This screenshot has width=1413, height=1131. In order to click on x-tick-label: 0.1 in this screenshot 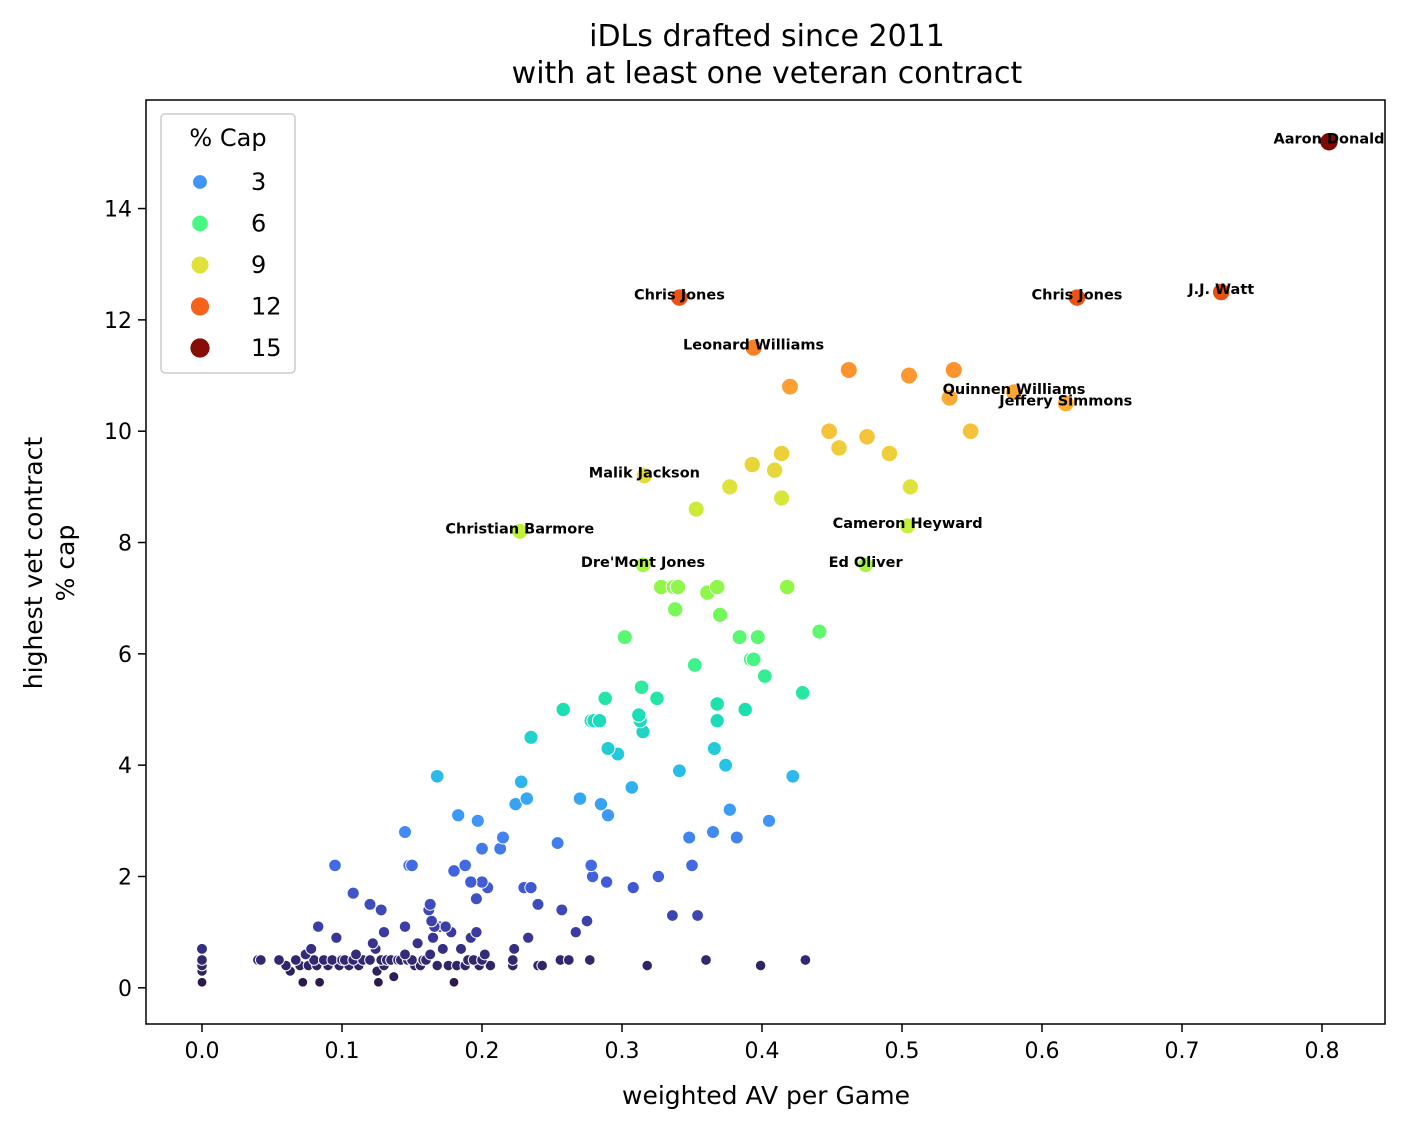, I will do `click(342, 1051)`.